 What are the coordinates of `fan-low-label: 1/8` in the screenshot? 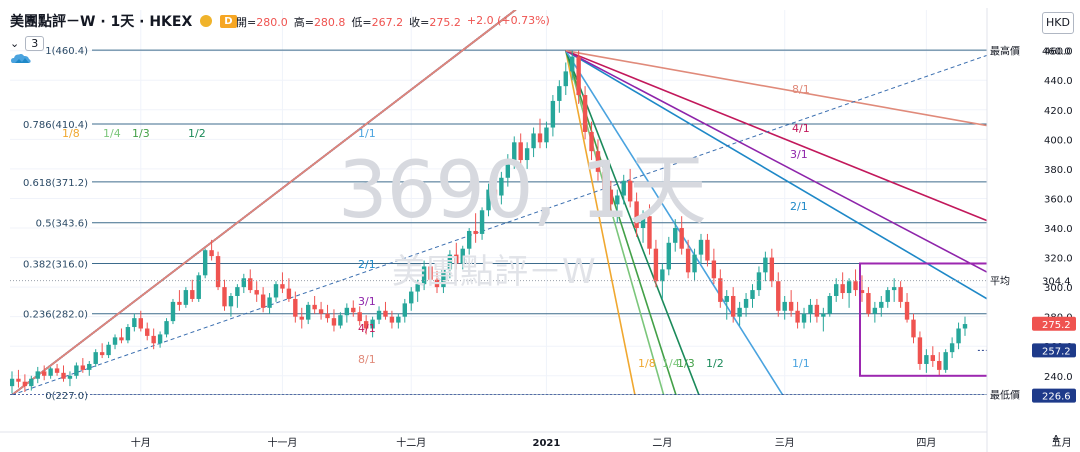 It's located at (71, 133).